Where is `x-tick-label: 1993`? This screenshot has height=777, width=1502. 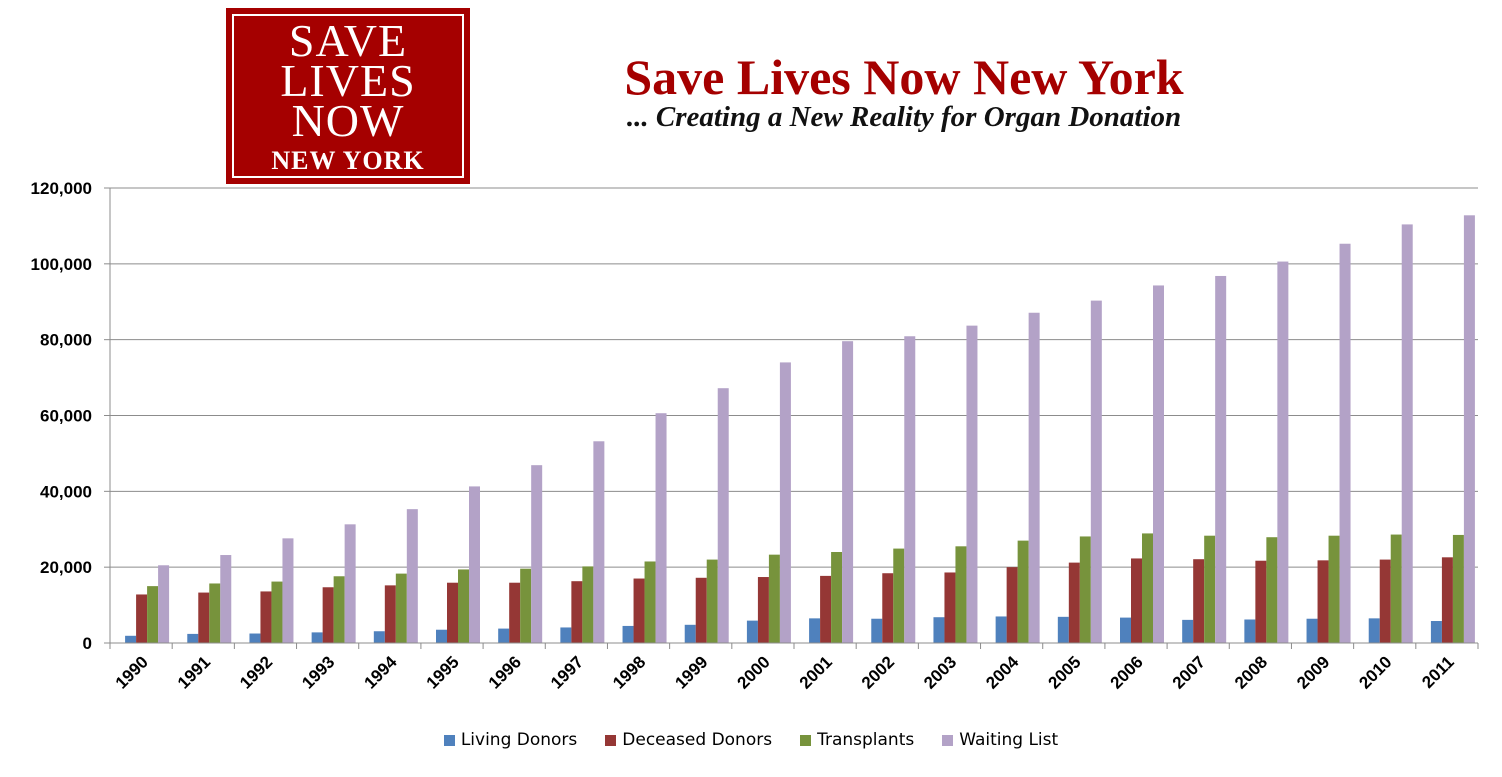 x-tick-label: 1993 is located at coordinates (318, 672).